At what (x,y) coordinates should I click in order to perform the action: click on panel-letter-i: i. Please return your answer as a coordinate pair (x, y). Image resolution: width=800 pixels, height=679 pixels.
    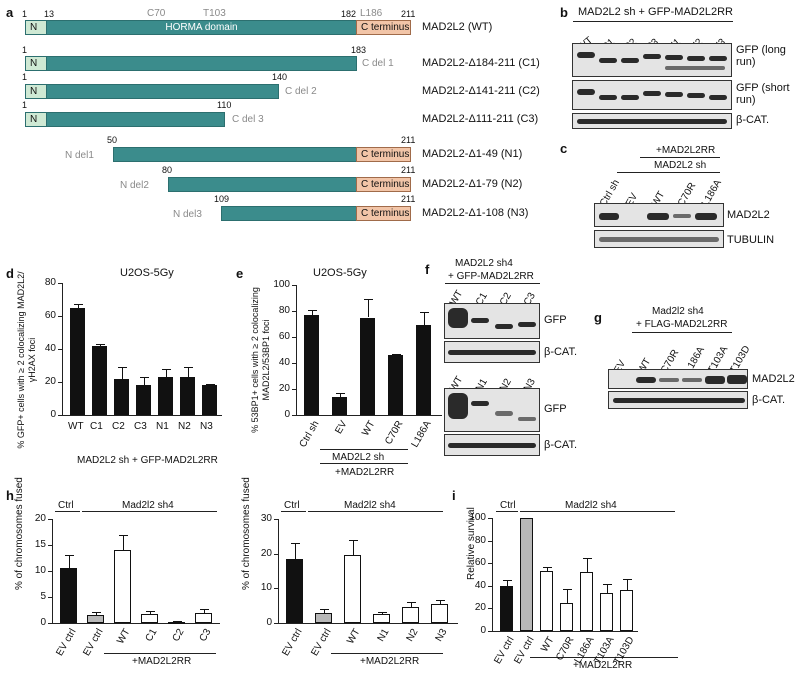
    Looking at the image, I should click on (454, 495).